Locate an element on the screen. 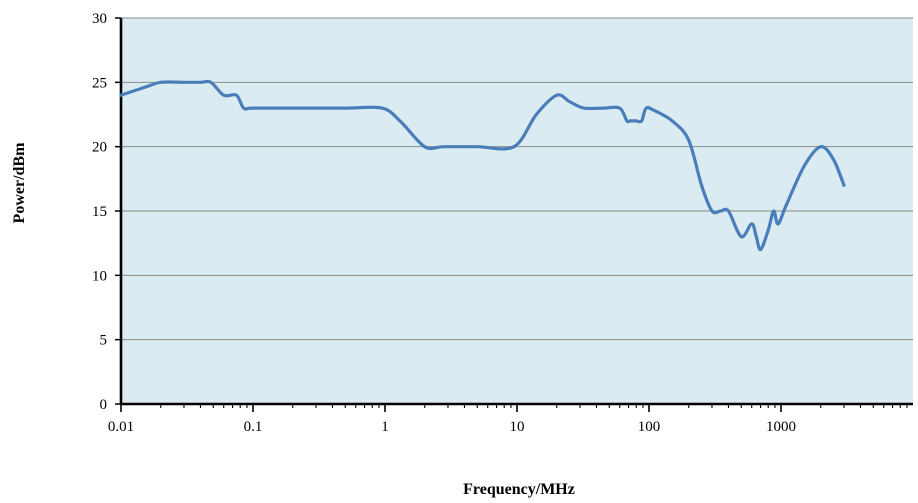 This screenshot has width=918, height=503. y-axis-title: Power/dBm is located at coordinates (19, 183).